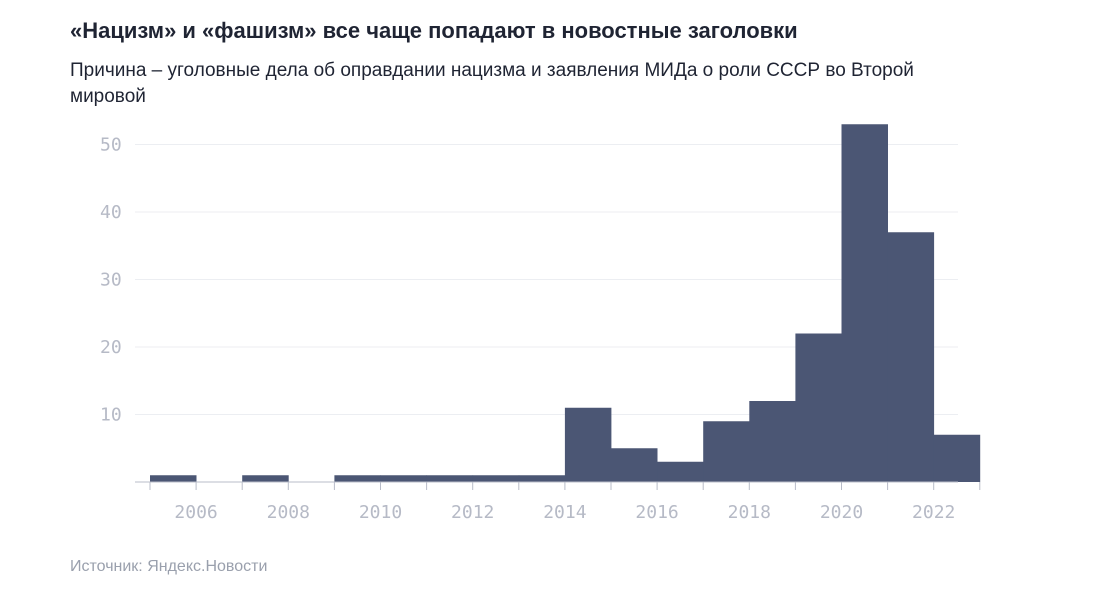  What do you see at coordinates (772, 441) in the screenshot?
I see `bar-2018` at bounding box center [772, 441].